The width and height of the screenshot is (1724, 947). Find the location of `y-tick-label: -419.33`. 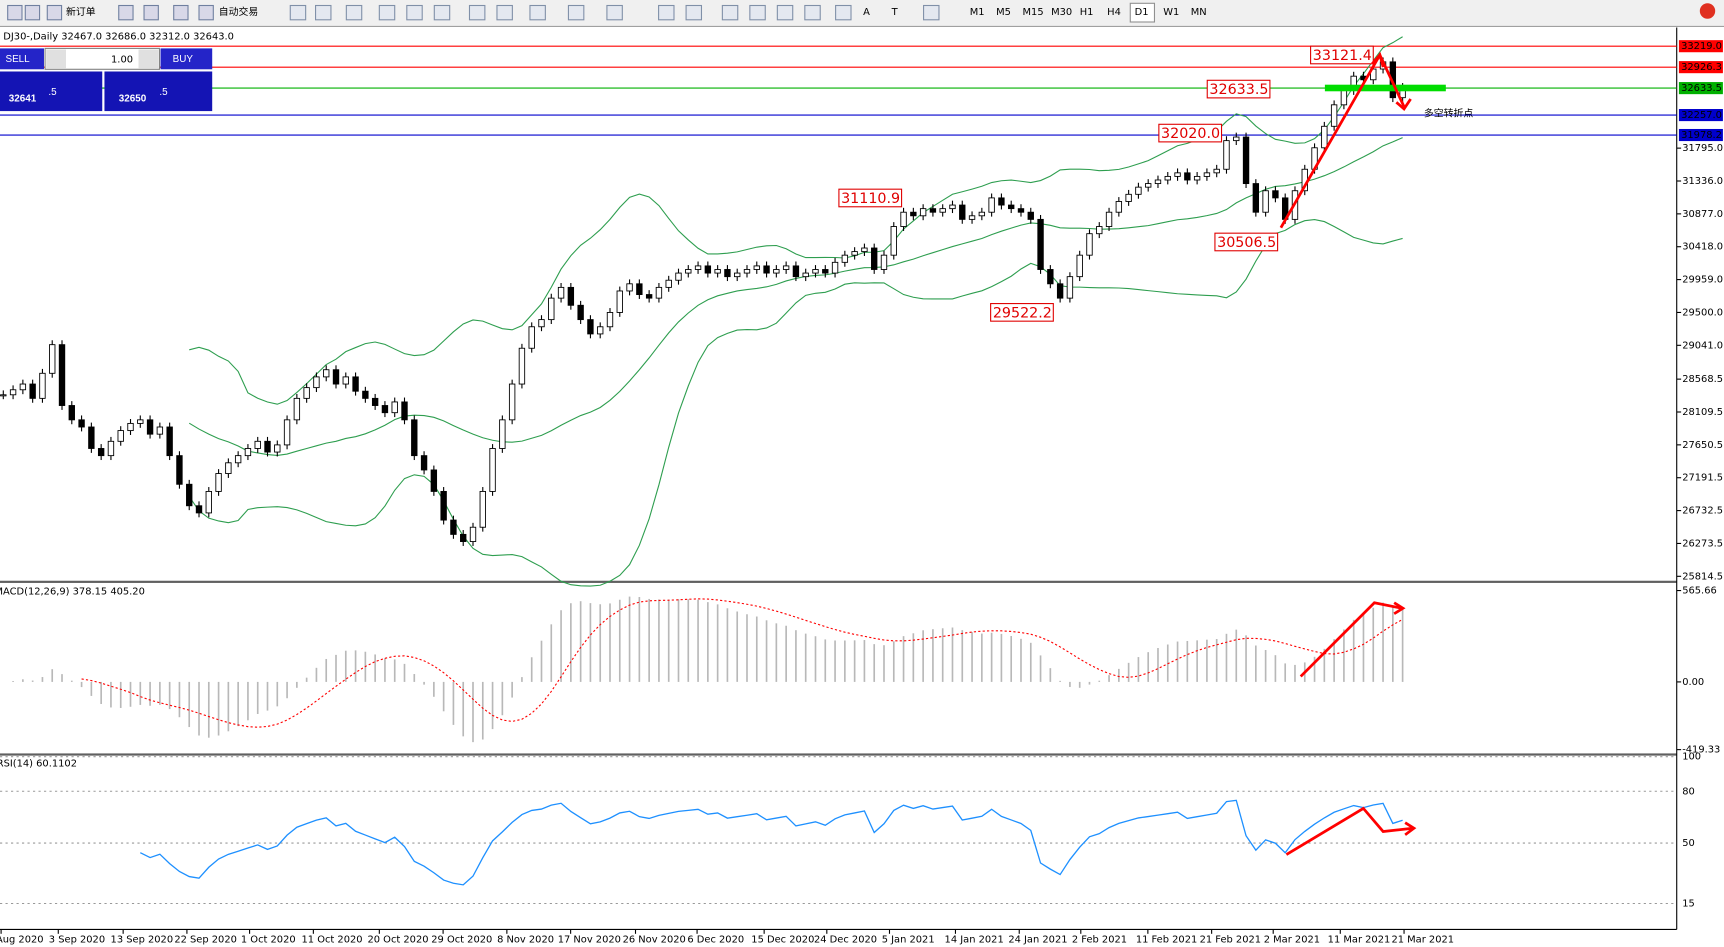

y-tick-label: -419.33 is located at coordinates (1701, 750).